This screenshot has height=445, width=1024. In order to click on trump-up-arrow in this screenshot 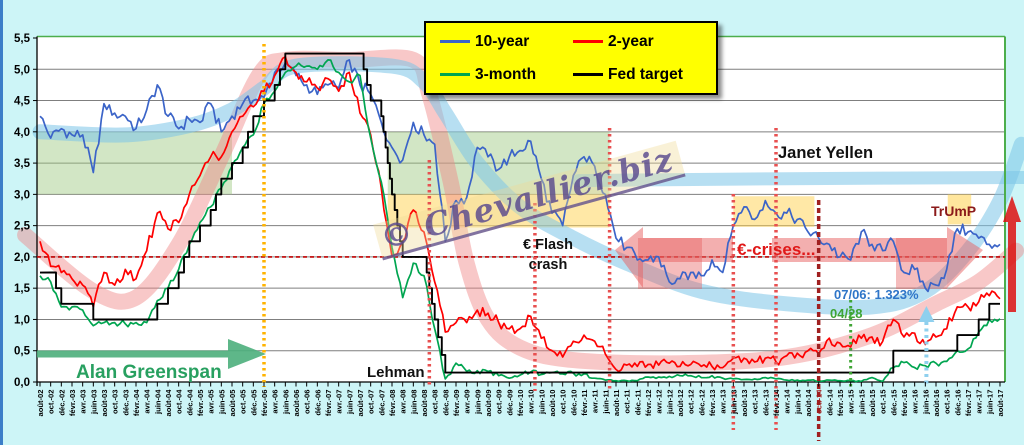, I will do `click(1012, 254)`.